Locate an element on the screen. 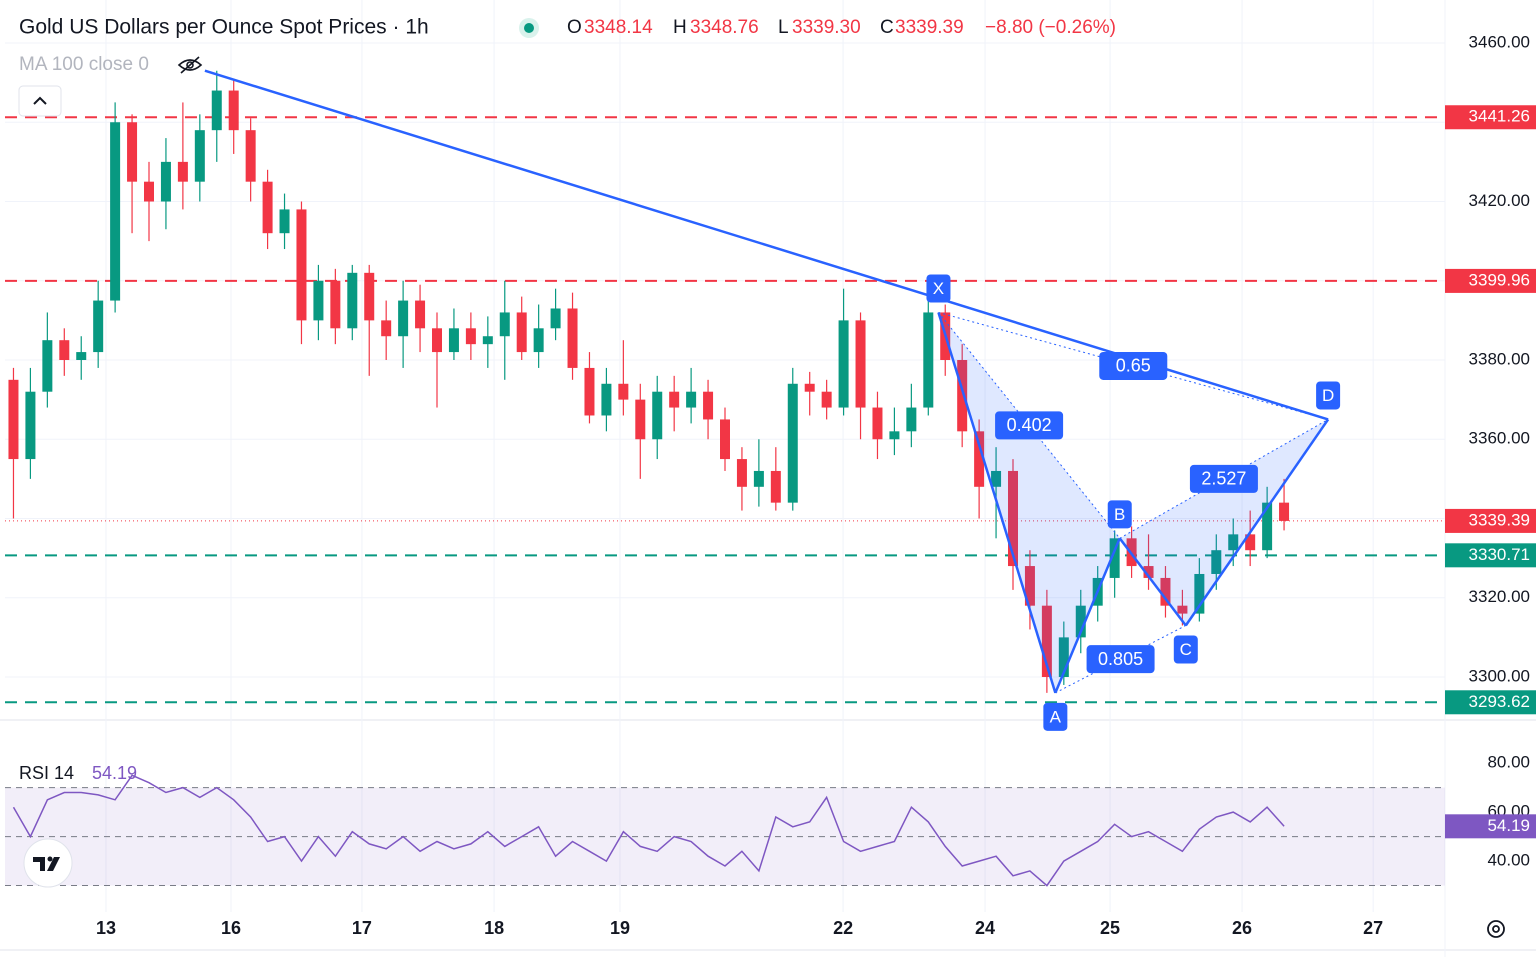 This screenshot has height=957, width=1536. rsi-axis-tag is located at coordinates (1490, 826).